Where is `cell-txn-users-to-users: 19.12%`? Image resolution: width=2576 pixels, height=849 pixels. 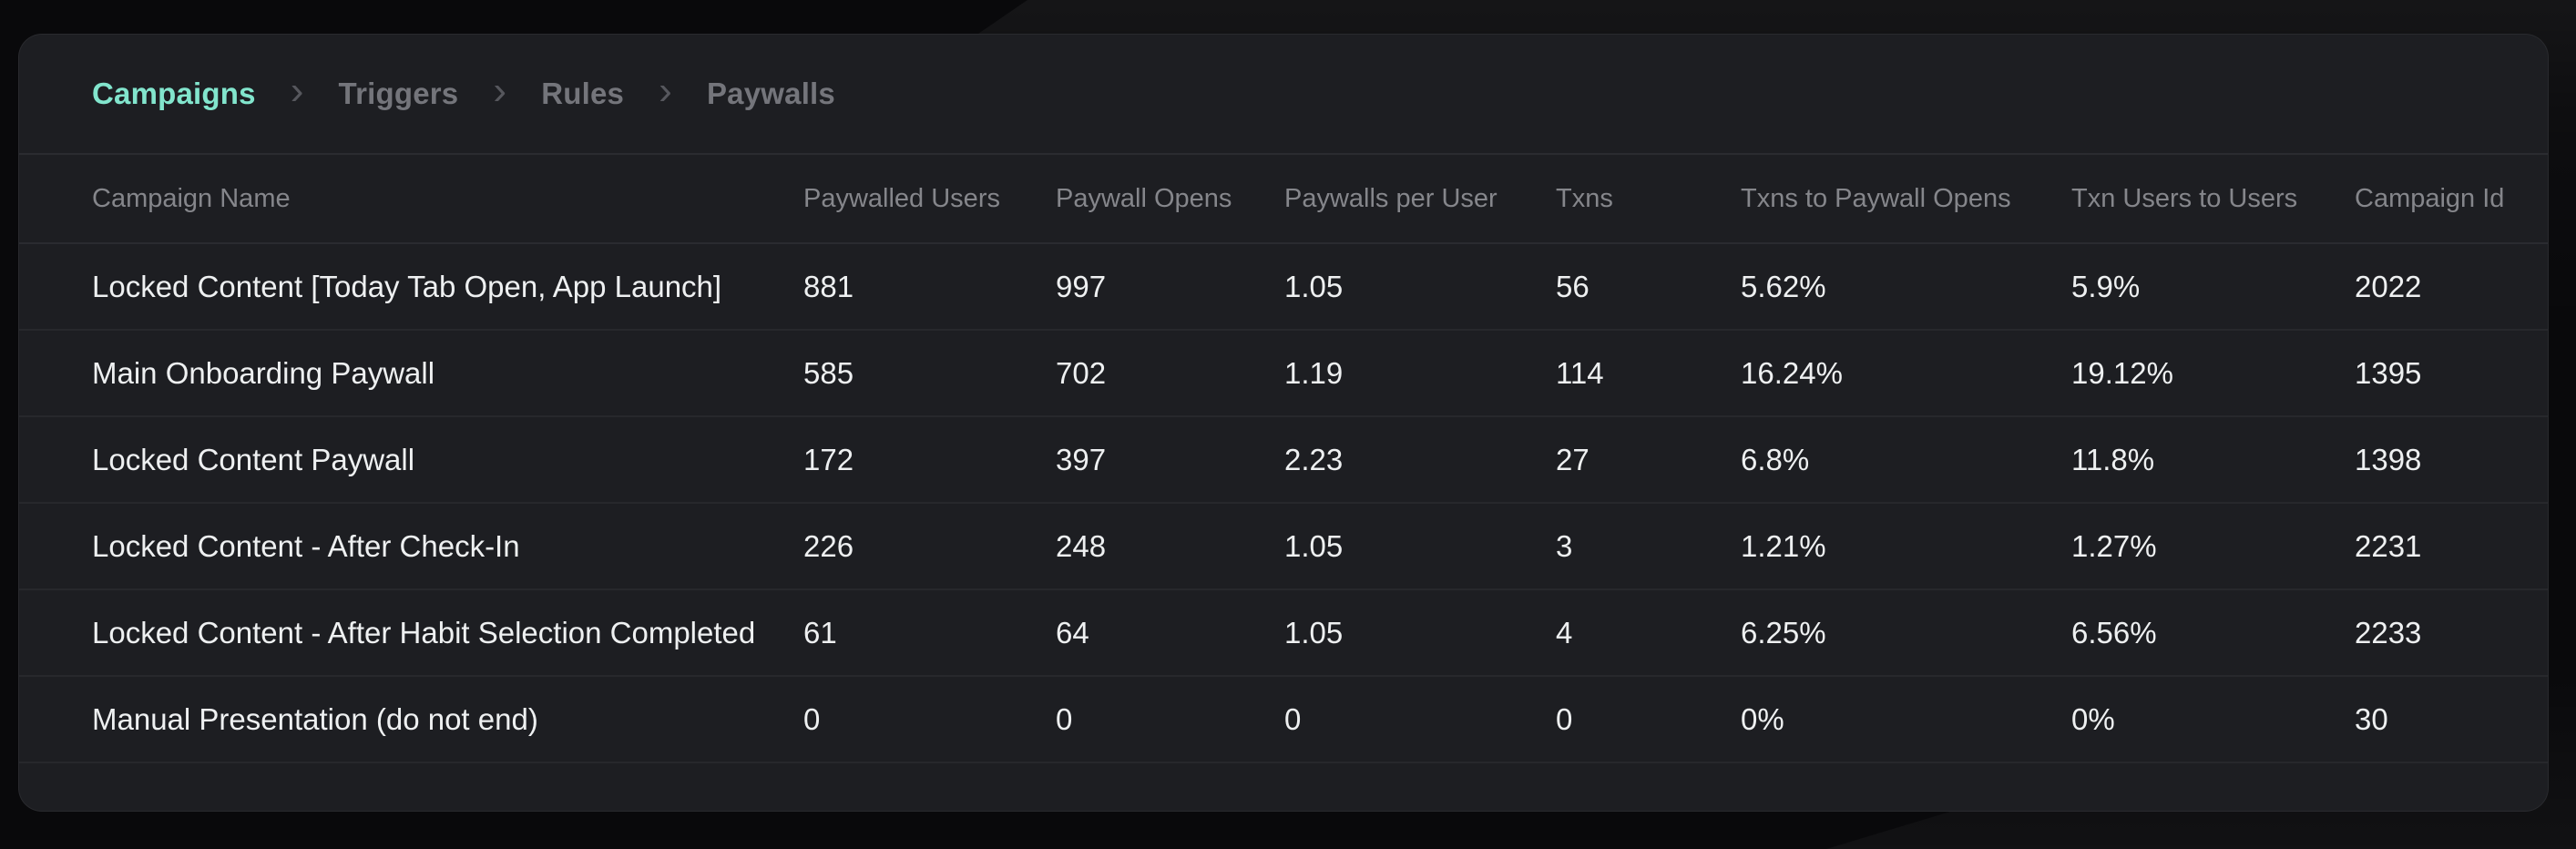 cell-txn-users-to-users: 19.12% is located at coordinates (2122, 372).